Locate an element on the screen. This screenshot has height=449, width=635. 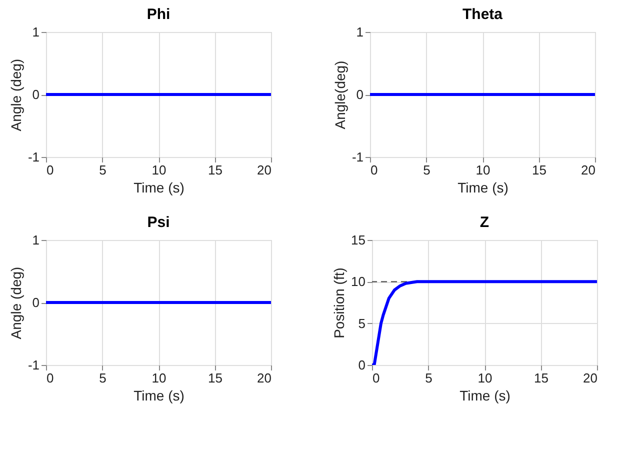
y-tick-label: 10 is located at coordinates (358, 282).